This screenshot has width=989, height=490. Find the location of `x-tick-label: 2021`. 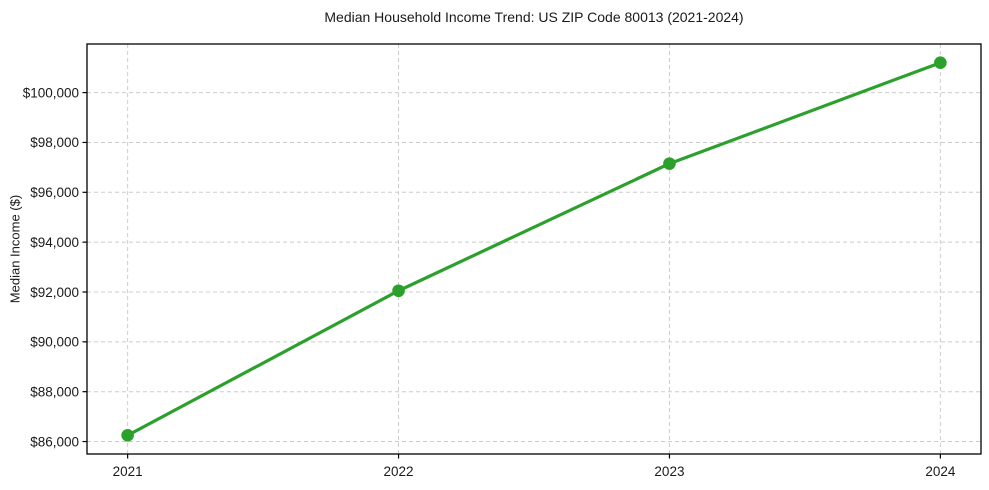

x-tick-label: 2021 is located at coordinates (128, 471).